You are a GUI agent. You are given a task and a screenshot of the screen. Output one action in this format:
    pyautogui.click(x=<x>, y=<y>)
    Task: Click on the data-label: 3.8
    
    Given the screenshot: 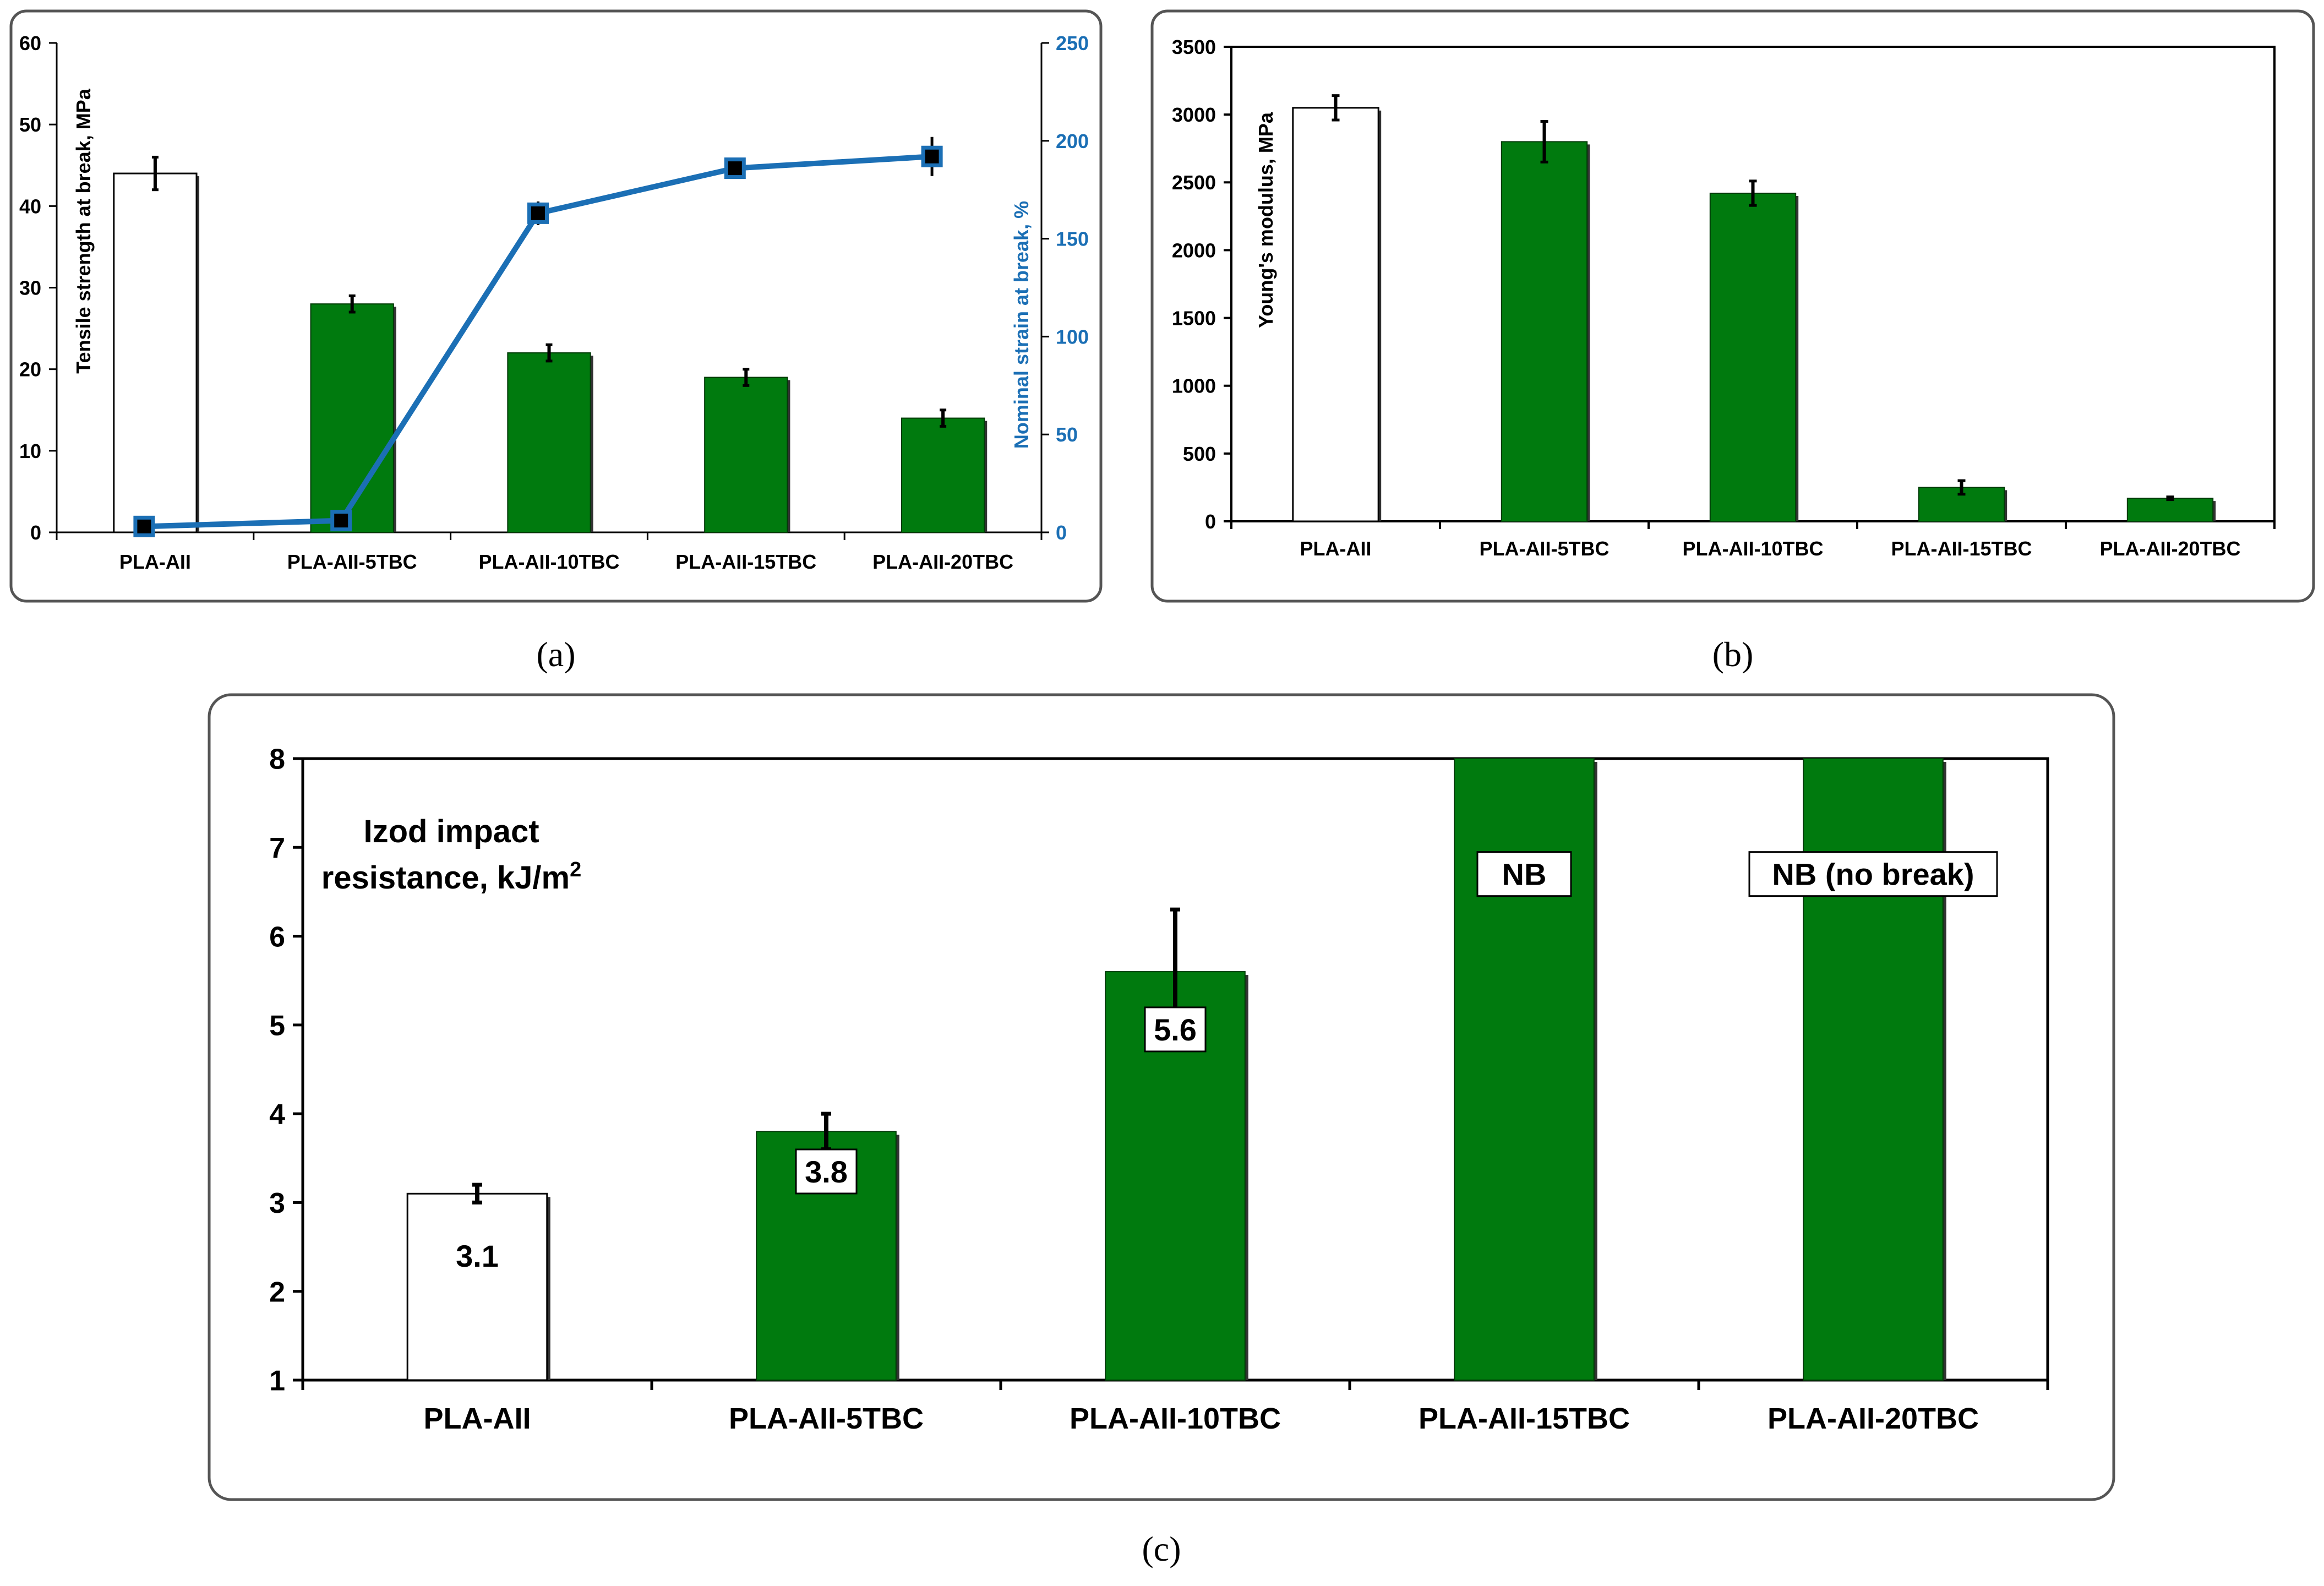 What is the action you would take?
    pyautogui.click(x=826, y=1171)
    